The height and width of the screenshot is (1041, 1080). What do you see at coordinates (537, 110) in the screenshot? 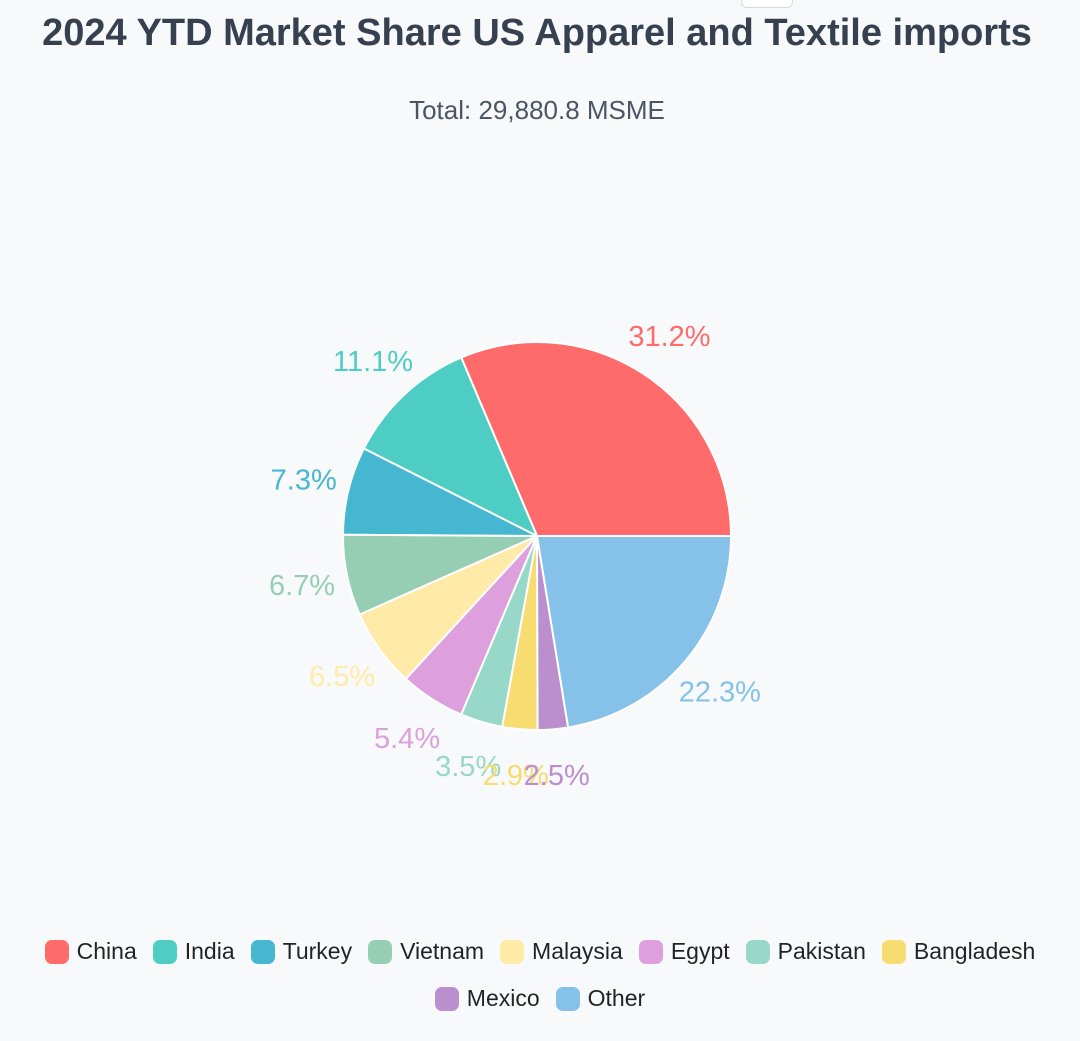
I see `chart-subtitle: Total: 29,880.8 MSME` at bounding box center [537, 110].